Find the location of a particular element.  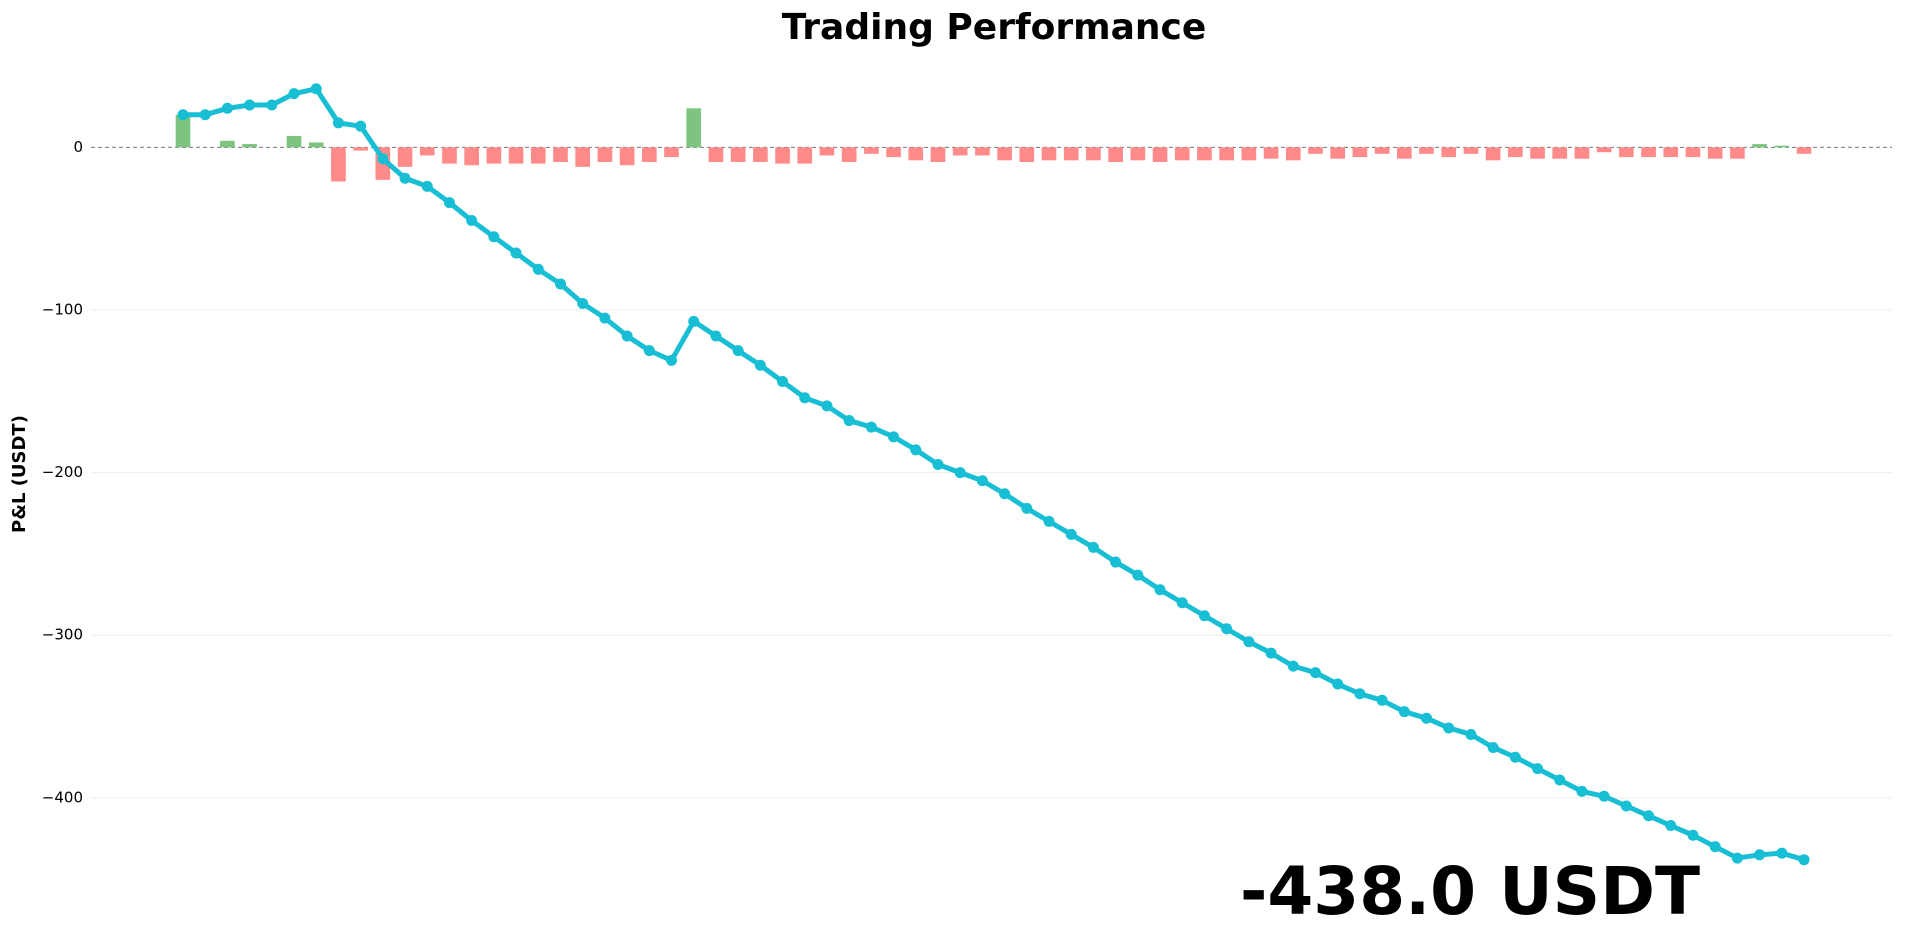

y-axis-label: P&L (USDT) is located at coordinates (19, 474).